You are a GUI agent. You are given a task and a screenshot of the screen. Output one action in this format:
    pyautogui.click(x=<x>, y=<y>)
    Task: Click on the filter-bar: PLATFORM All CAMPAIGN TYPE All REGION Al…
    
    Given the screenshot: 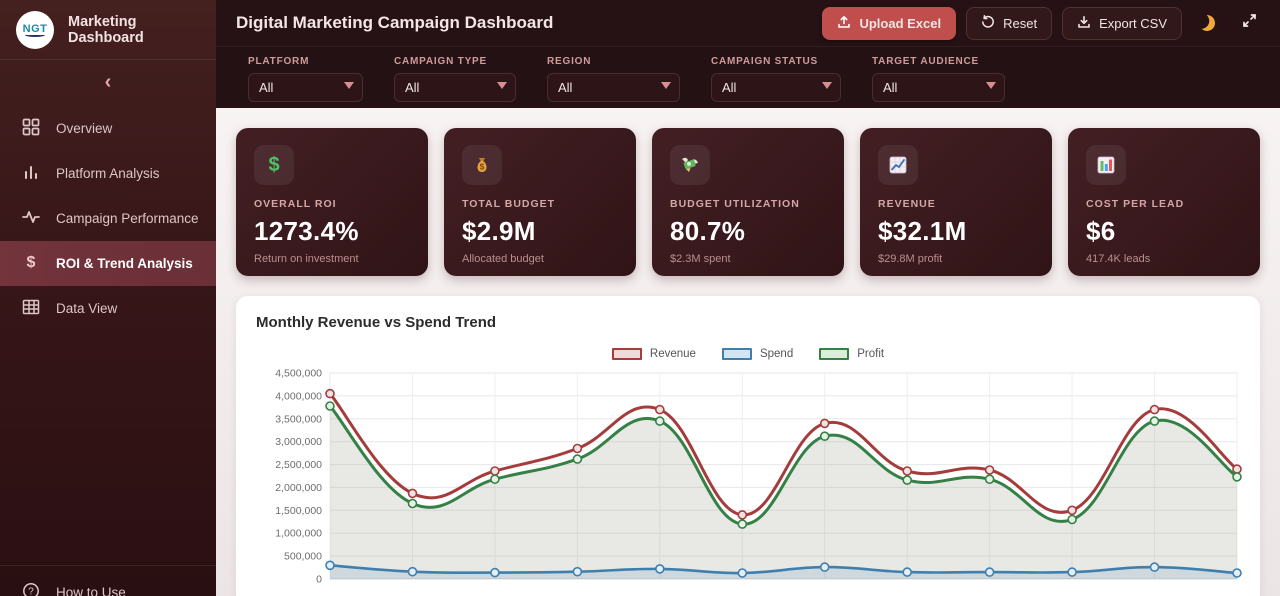 What is the action you would take?
    pyautogui.click(x=748, y=77)
    